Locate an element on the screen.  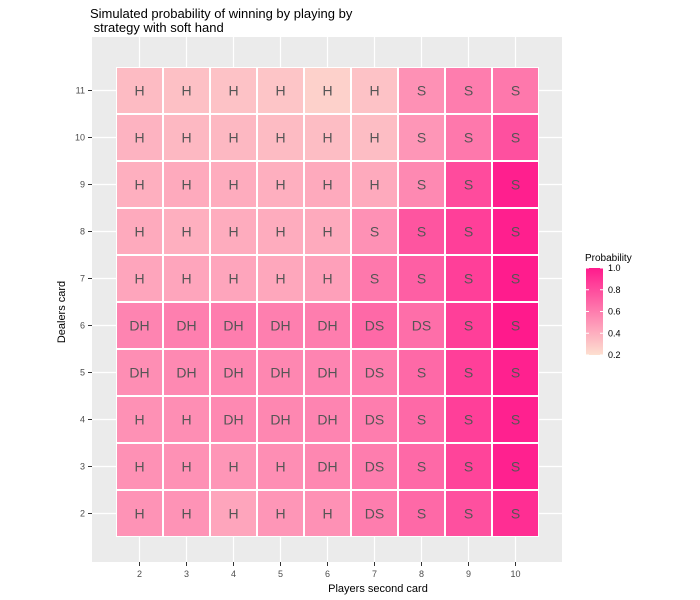
y-tick-label: 8 is located at coordinates (82, 232).